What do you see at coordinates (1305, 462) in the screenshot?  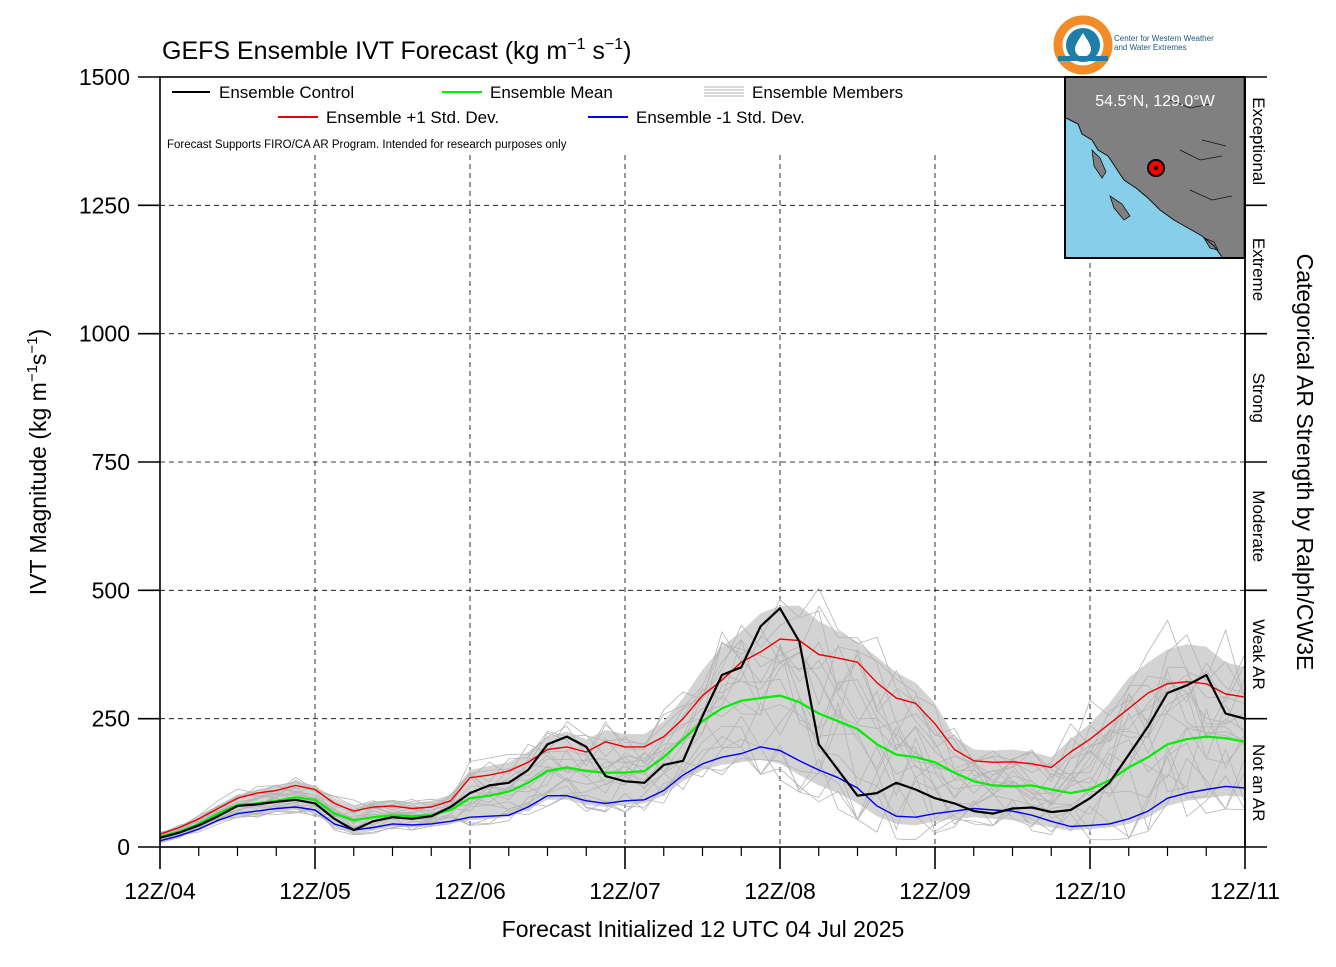 I see `right-axis-label: Categorical AR Strength by Ralph/CW3E` at bounding box center [1305, 462].